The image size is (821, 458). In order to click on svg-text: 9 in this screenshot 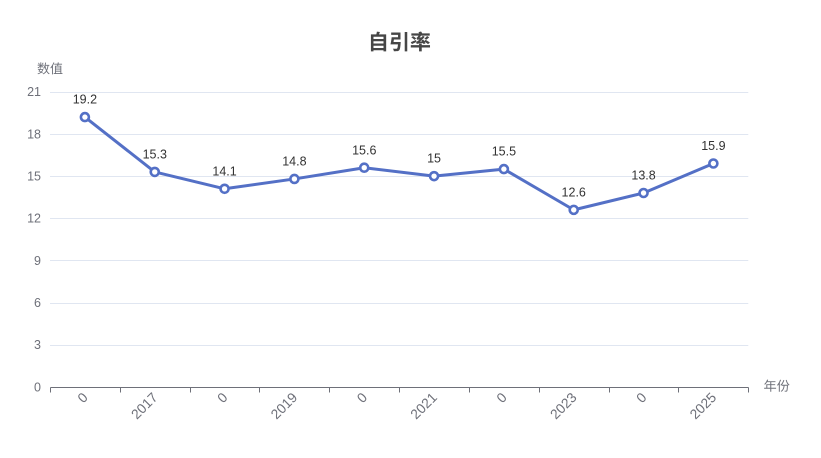, I will do `click(37, 261)`.